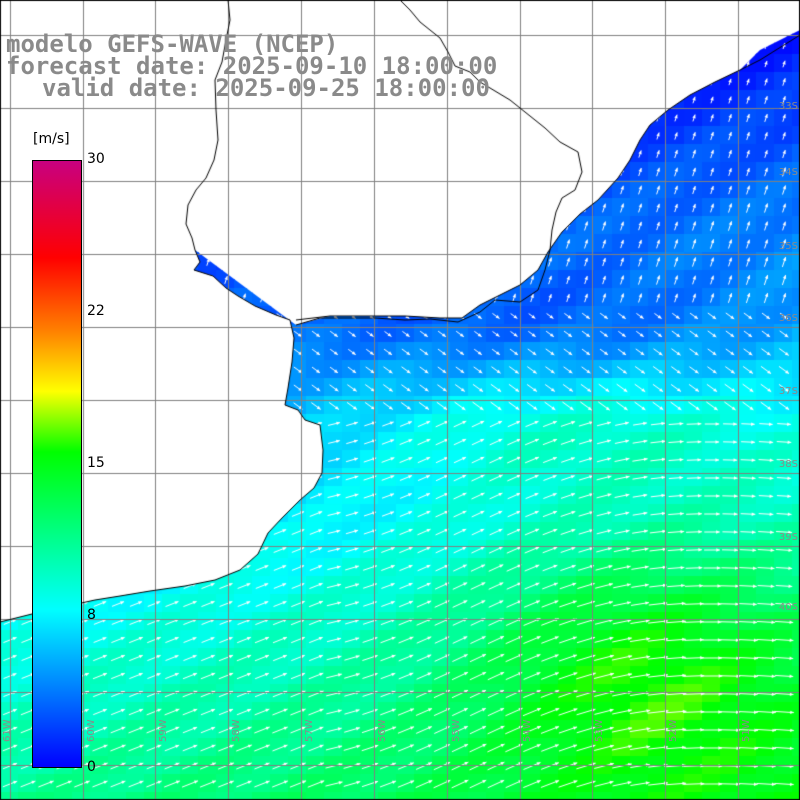  Describe the element at coordinates (266, 88) in the screenshot. I see `valid-date: valid date: 2025-09-25 18:00:00` at that location.